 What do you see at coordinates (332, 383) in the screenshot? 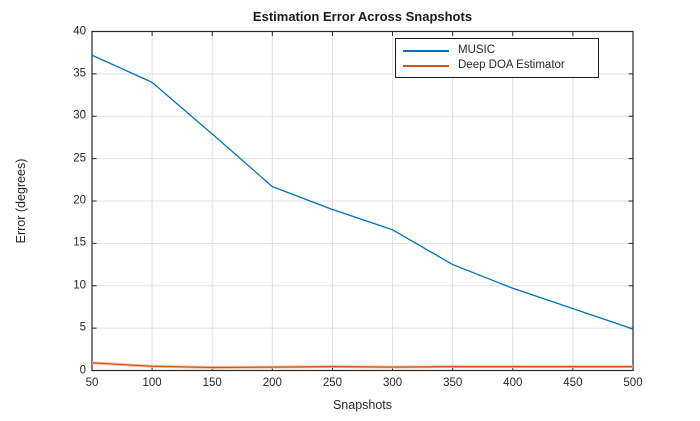
I see `x-tick-label: 250` at bounding box center [332, 383].